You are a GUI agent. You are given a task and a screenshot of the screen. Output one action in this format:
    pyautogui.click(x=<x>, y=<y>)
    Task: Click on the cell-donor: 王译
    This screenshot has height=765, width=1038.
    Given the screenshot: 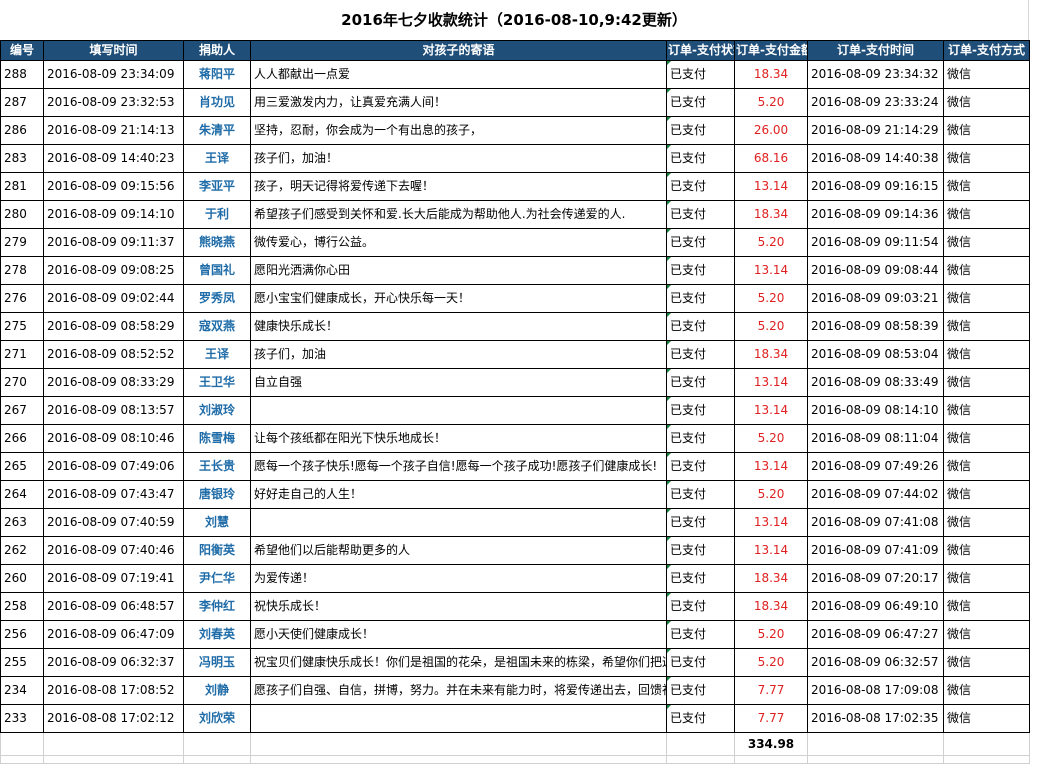 What is the action you would take?
    pyautogui.click(x=217, y=158)
    